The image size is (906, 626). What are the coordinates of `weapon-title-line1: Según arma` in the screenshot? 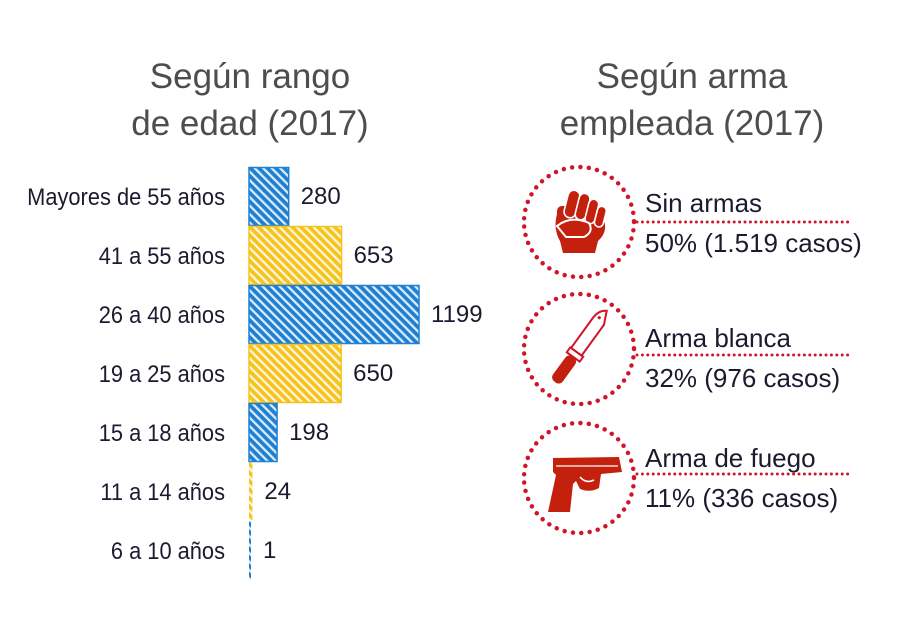 It's located at (692, 76).